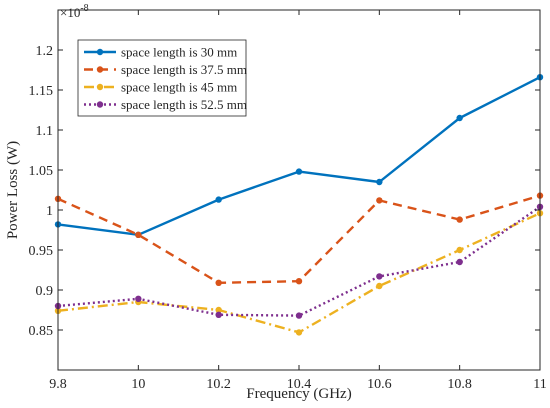 Image resolution: width=550 pixels, height=408 pixels. What do you see at coordinates (218, 384) in the screenshot?
I see `x-tick-label: 10.2` at bounding box center [218, 384].